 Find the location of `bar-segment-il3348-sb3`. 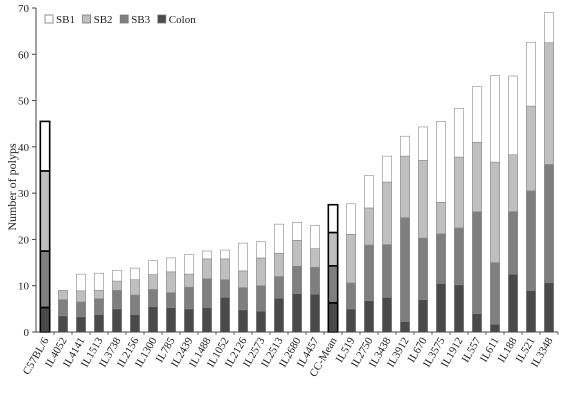

bar-segment-il3348-sb3 is located at coordinates (549, 223).